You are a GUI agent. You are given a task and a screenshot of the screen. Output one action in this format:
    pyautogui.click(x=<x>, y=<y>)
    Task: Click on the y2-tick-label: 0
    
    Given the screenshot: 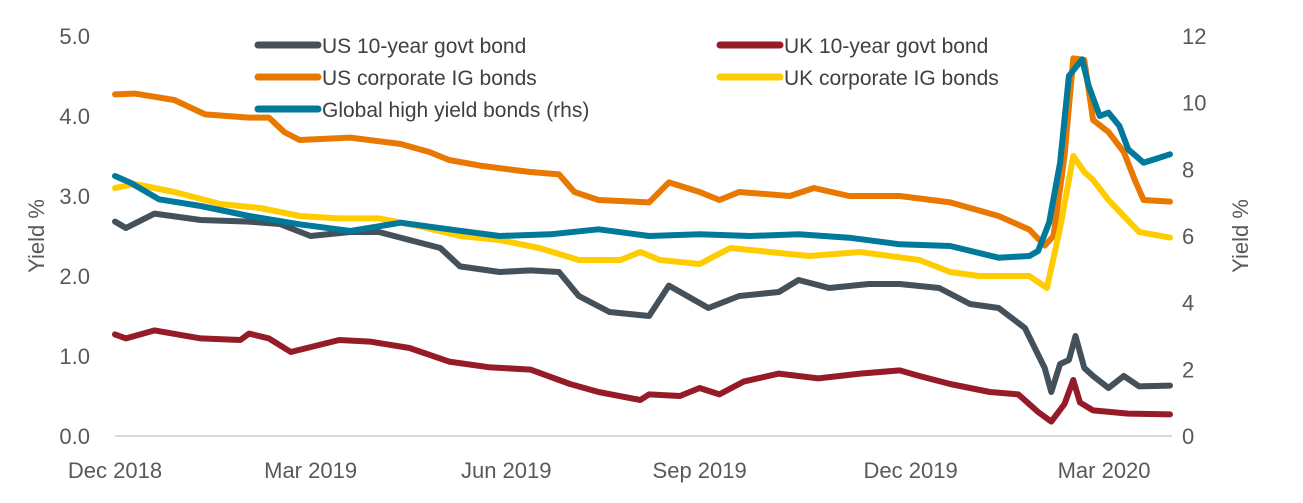 What is the action you would take?
    pyautogui.click(x=1188, y=436)
    